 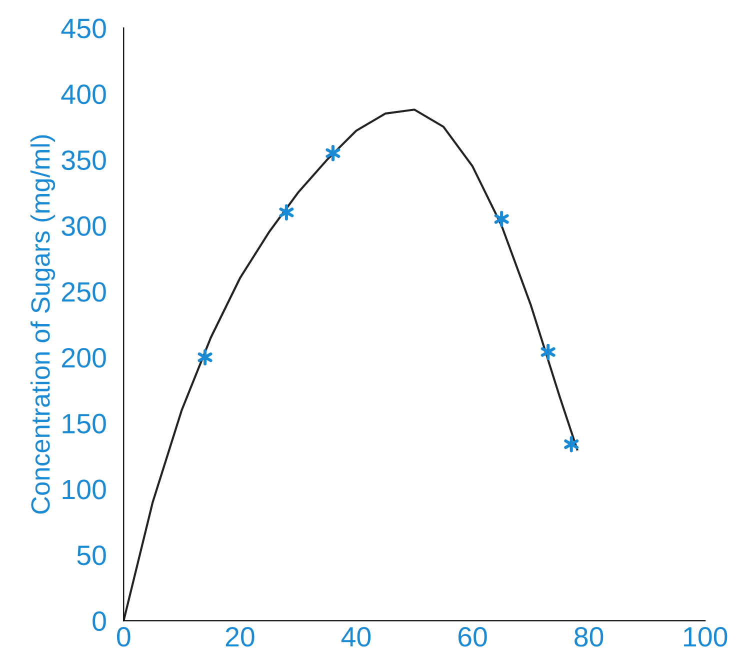 What do you see at coordinates (91, 556) in the screenshot?
I see `y-tick-label: 50` at bounding box center [91, 556].